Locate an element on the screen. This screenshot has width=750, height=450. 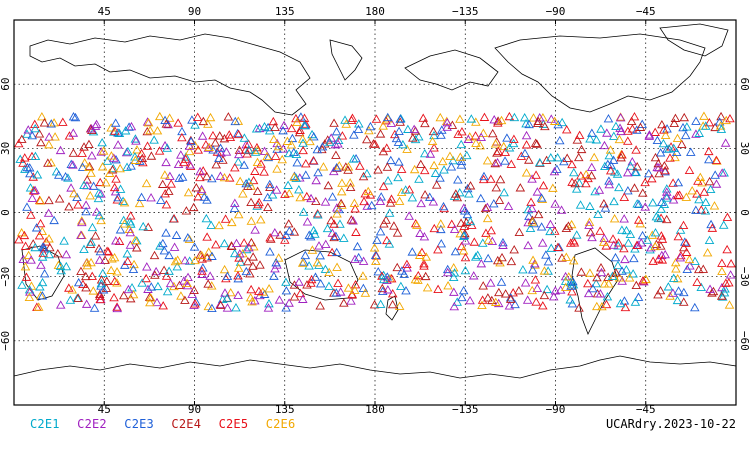
longitude-ticks-bottom: 45 90 135 180 −135 −90 −45 is located at coordinates (377, 408).